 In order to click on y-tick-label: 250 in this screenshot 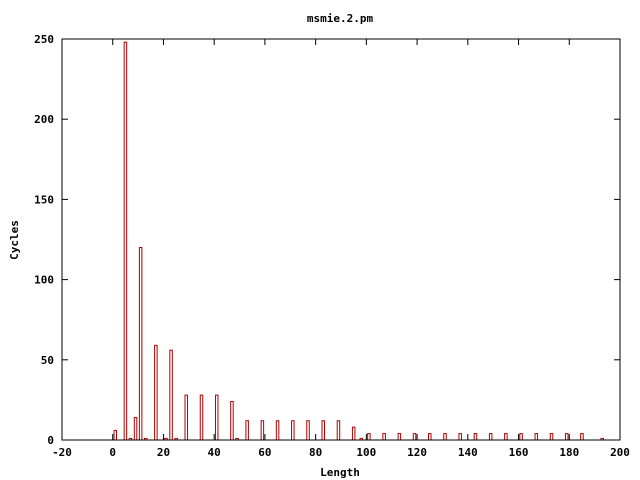, I will do `click(44, 39)`.